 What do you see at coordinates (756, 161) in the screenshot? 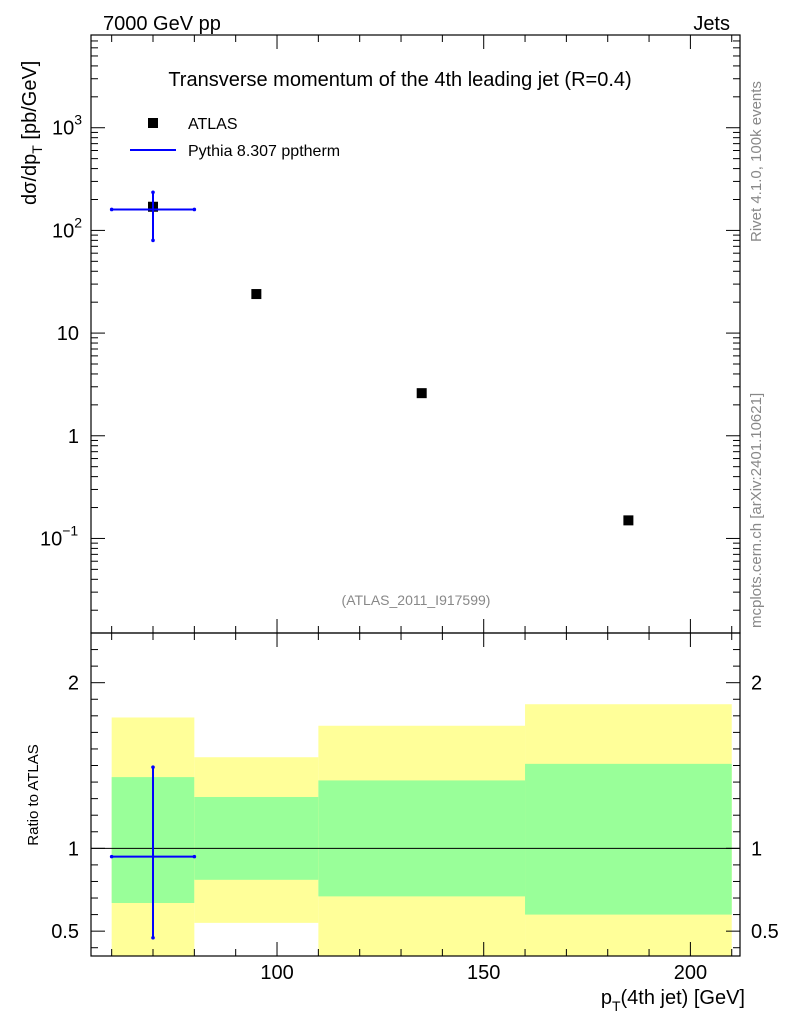
I see `rivet-label: Rivet 4.1.0, 100k events` at bounding box center [756, 161].